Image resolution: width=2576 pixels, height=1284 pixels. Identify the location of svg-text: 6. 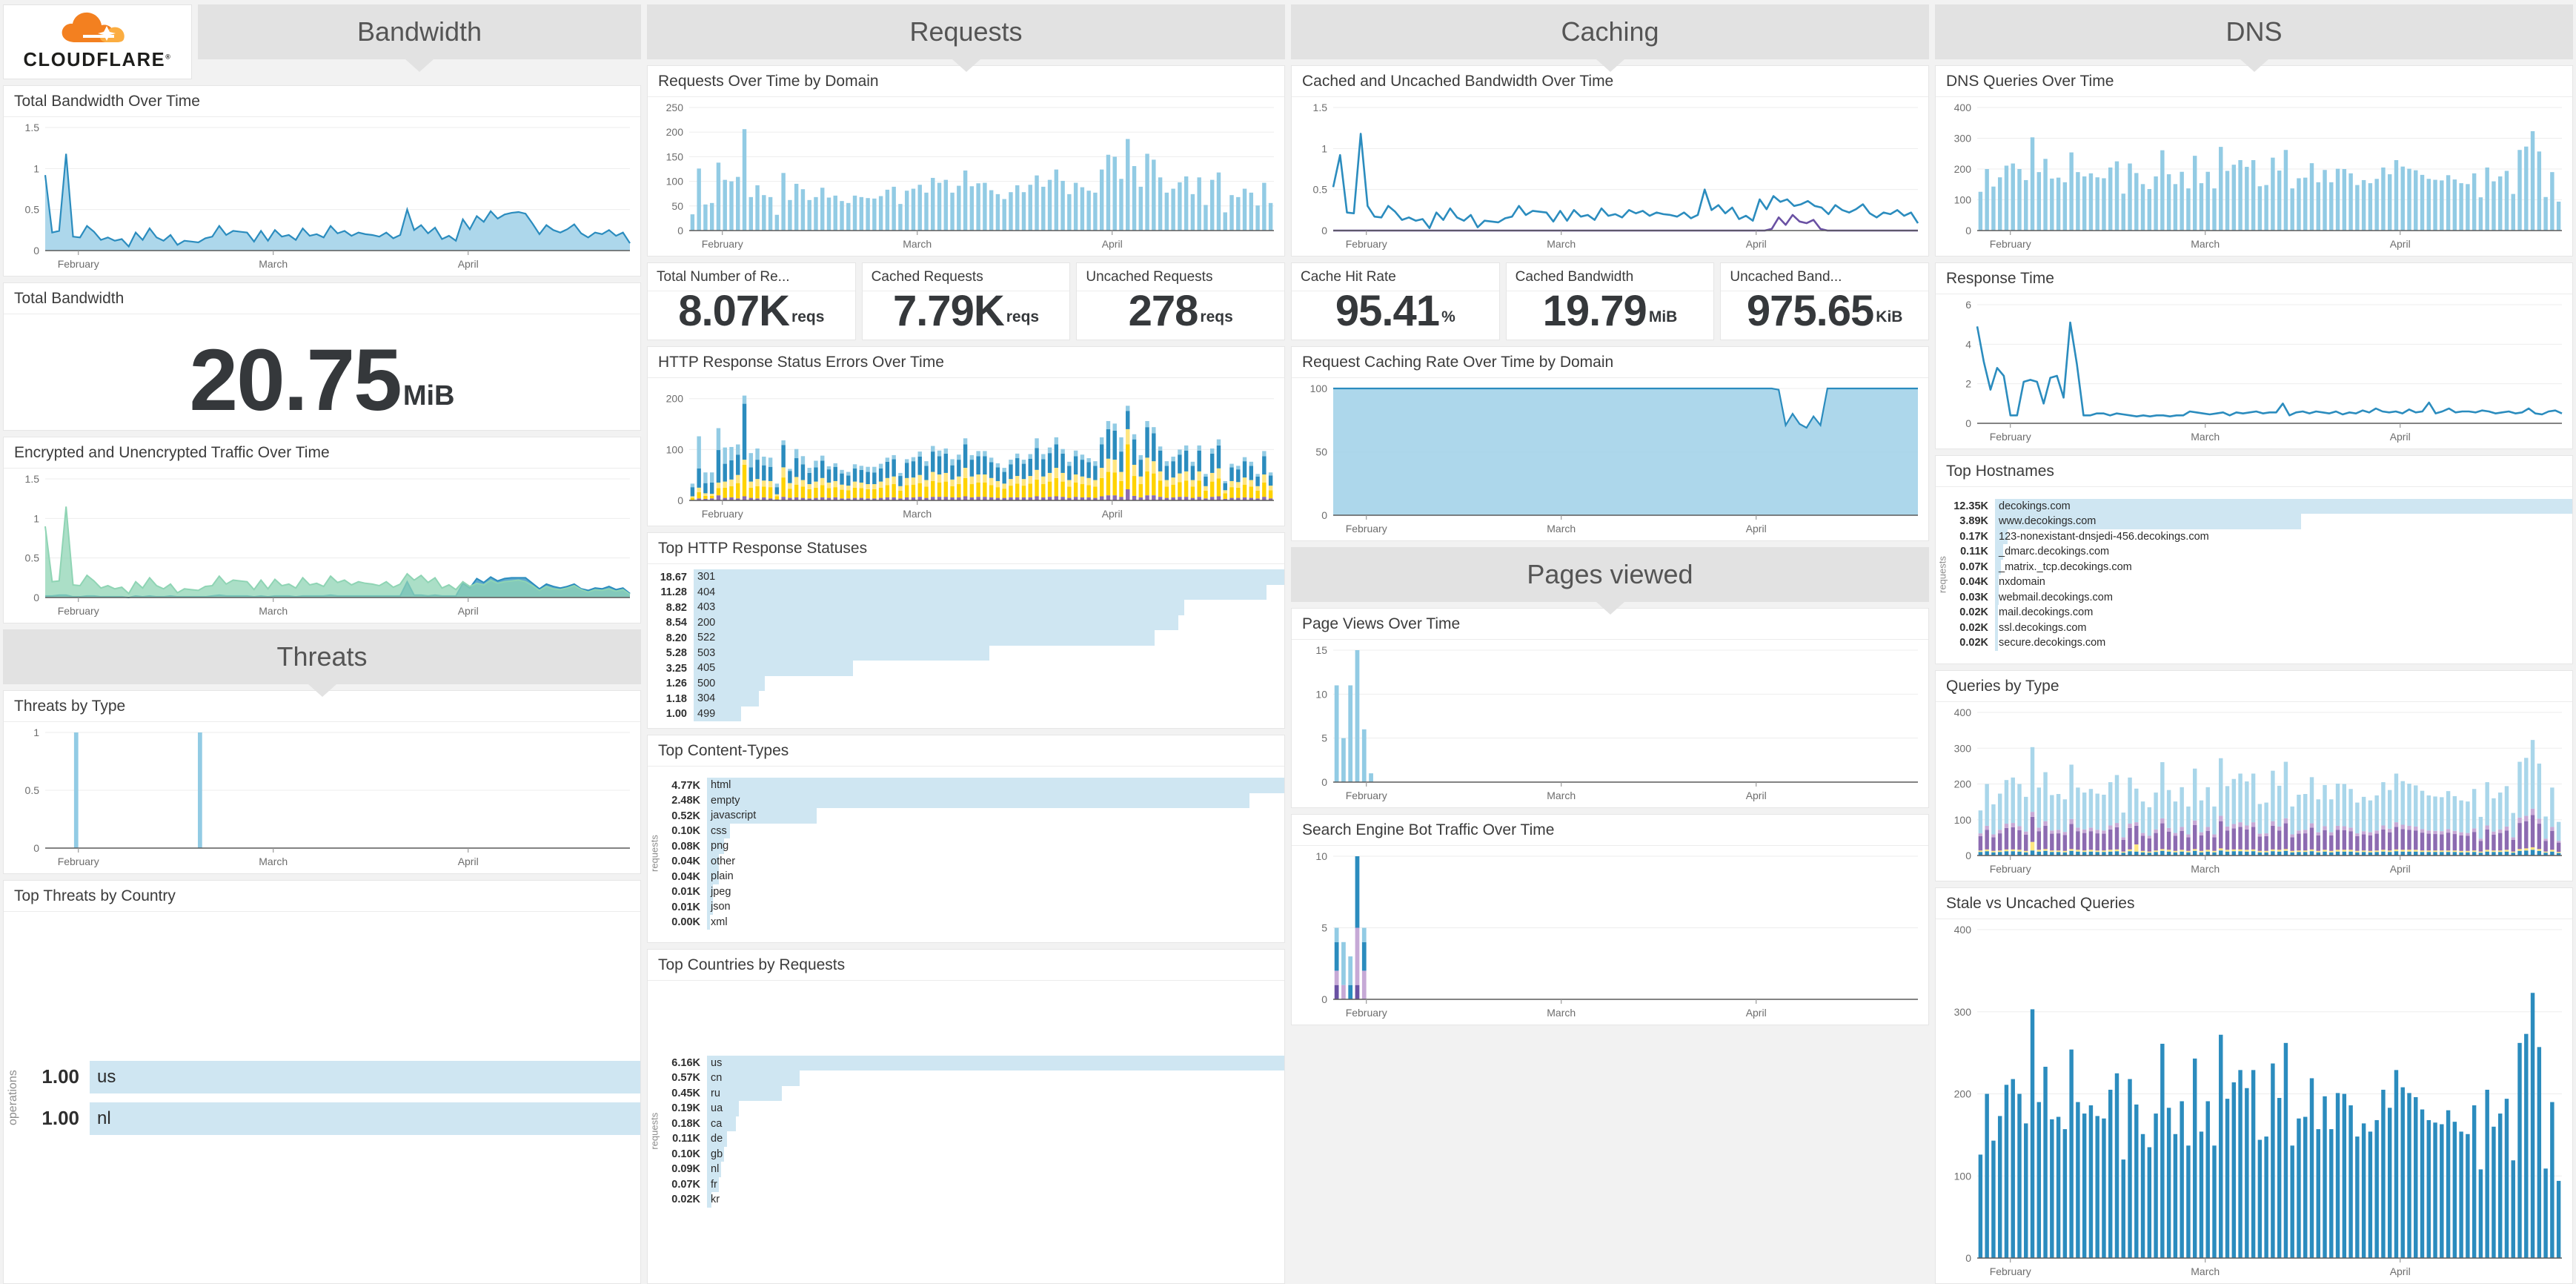
(1968, 305).